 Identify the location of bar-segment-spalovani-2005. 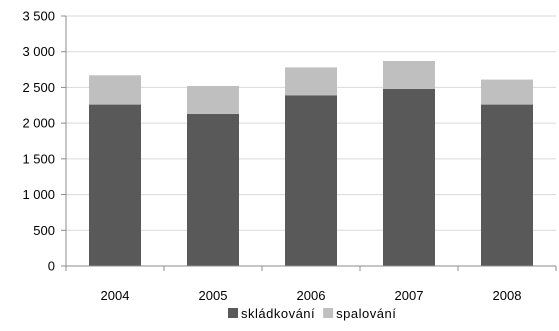
(213, 100).